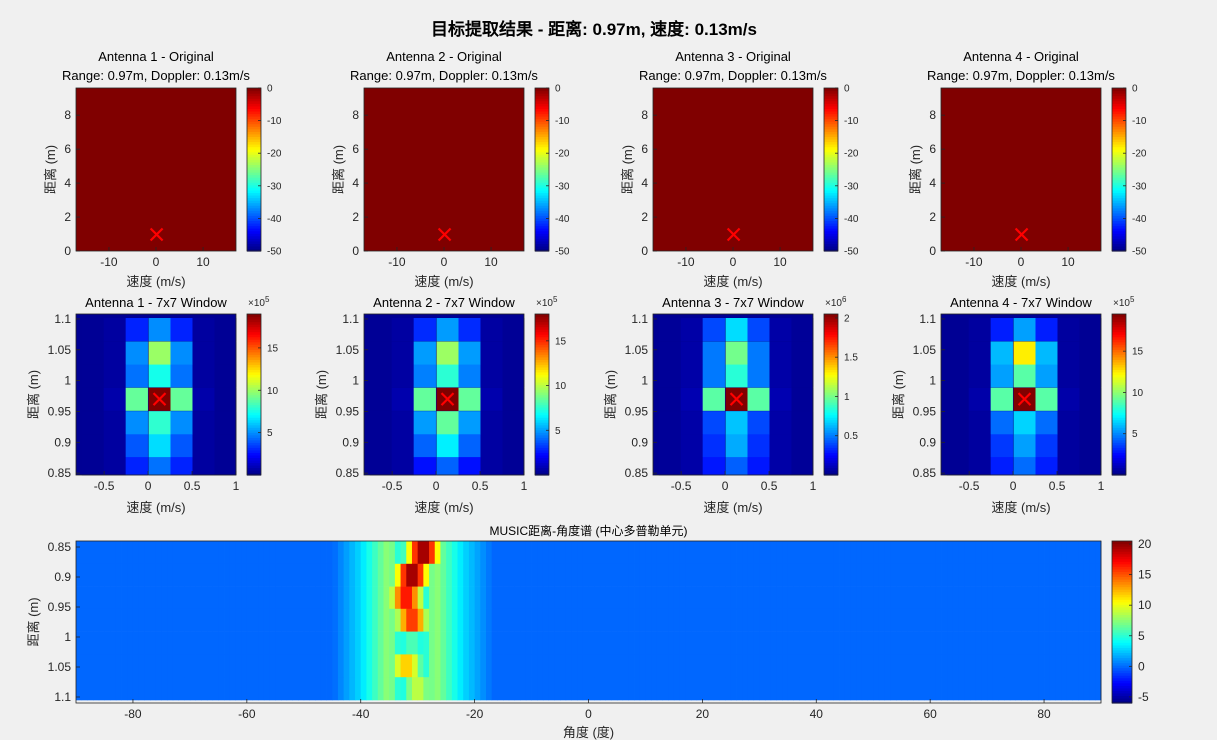 The image size is (1217, 740). Describe the element at coordinates (274, 186) in the screenshot. I see `colorbar-tick-label: -30` at that location.